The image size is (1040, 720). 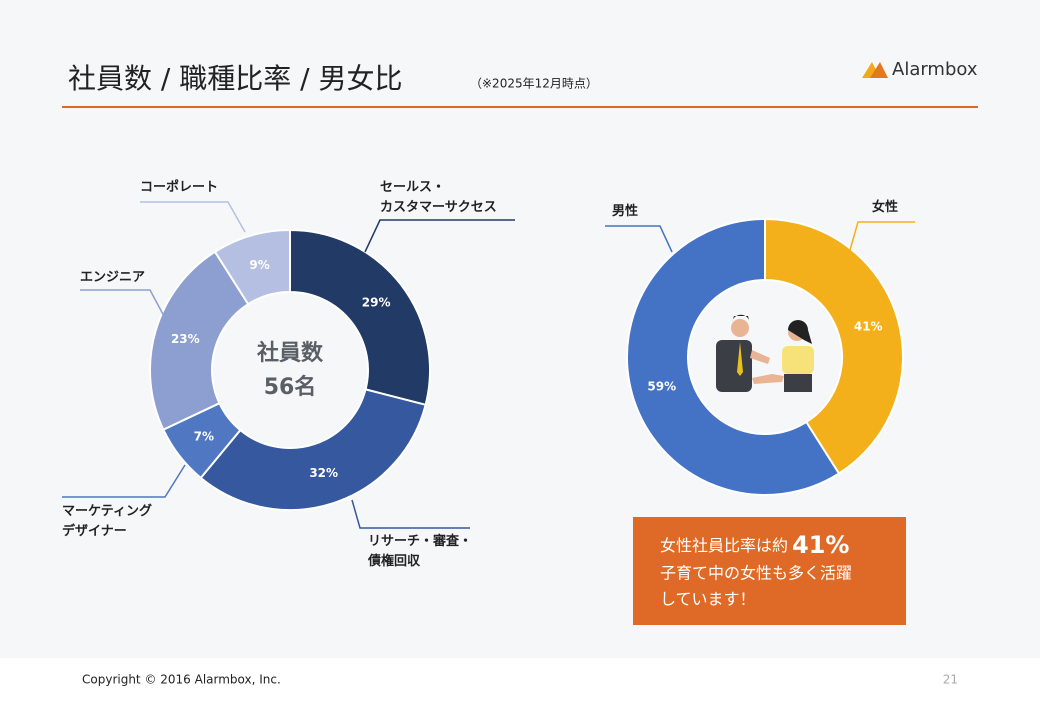 What do you see at coordinates (708, 599) in the screenshot?
I see `callout-line: しています！` at bounding box center [708, 599].